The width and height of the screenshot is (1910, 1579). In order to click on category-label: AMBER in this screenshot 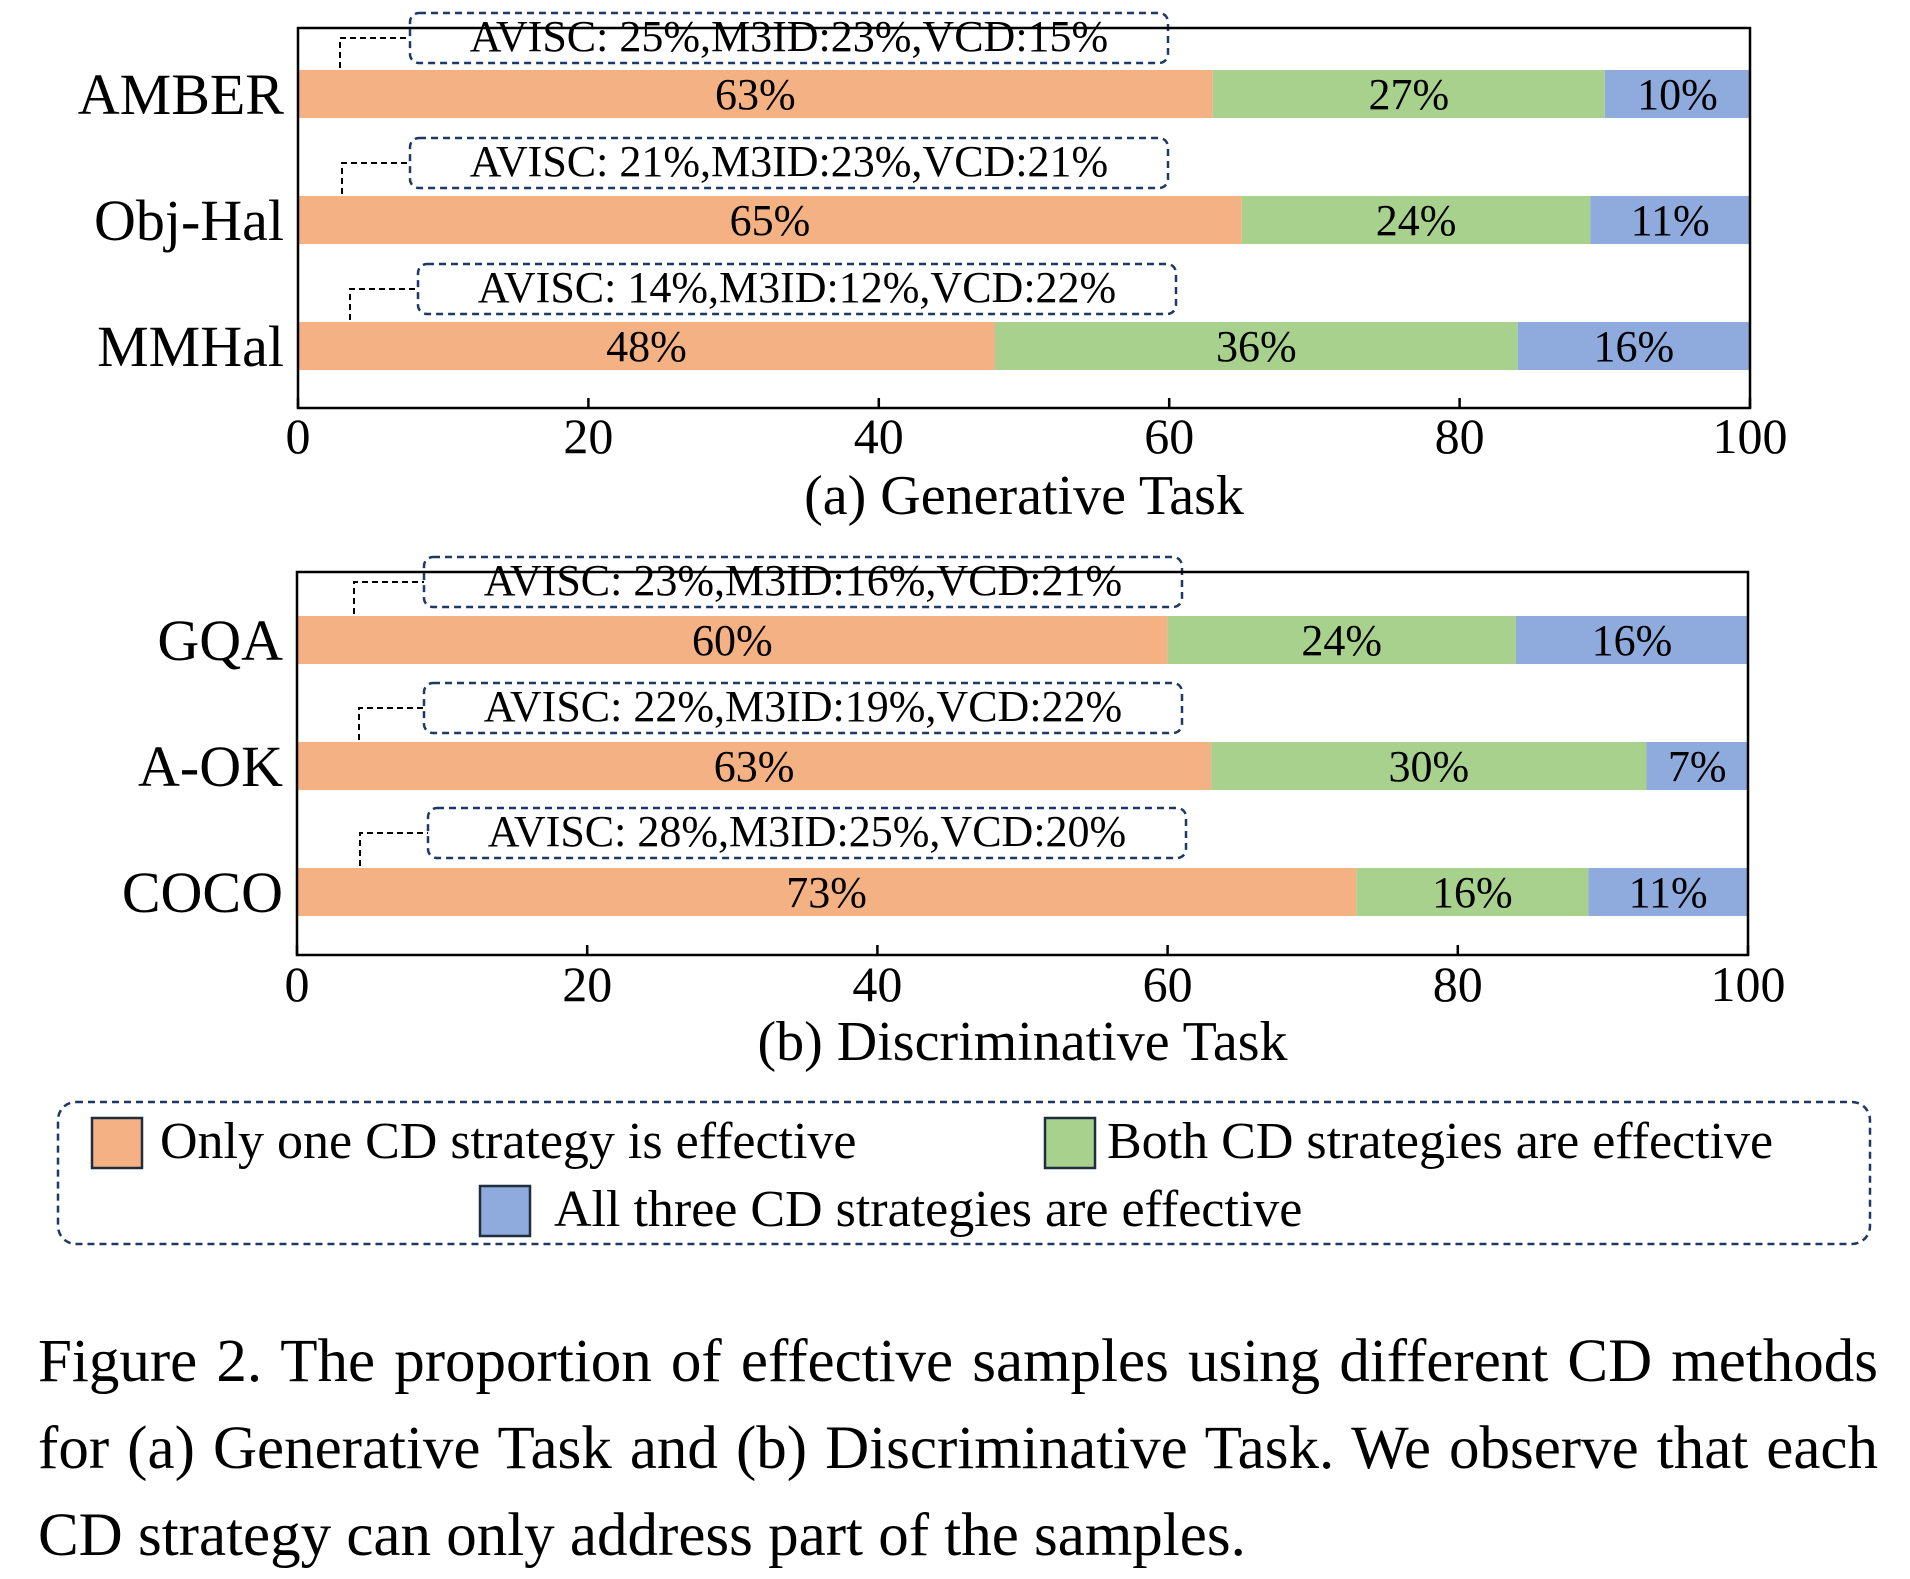, I will do `click(181, 94)`.